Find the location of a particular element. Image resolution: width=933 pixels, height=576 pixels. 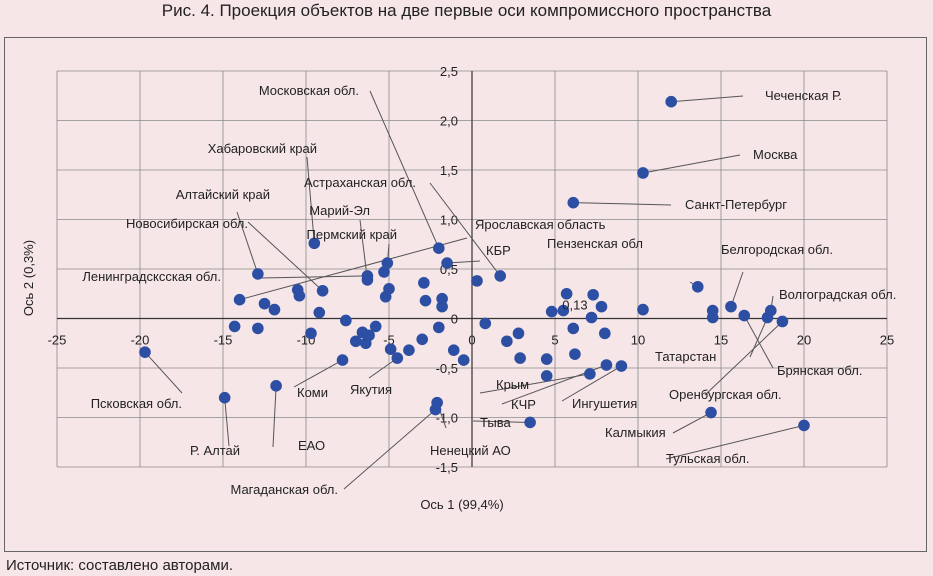

point-label: Коми is located at coordinates (312, 392).